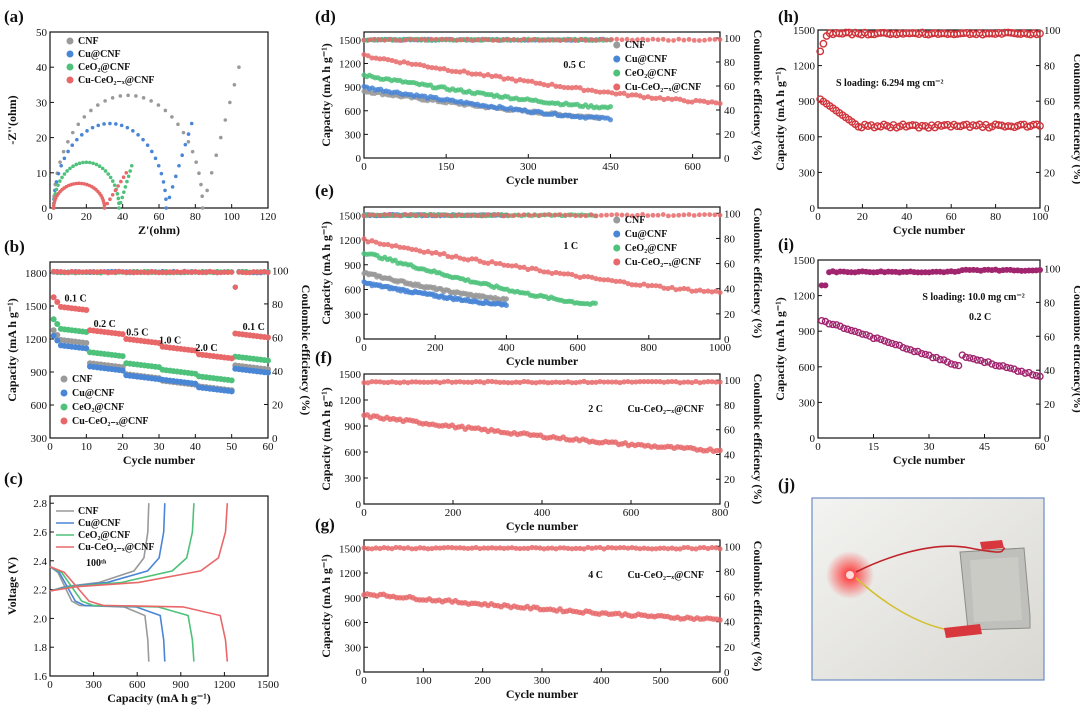  Describe the element at coordinates (40, 504) in the screenshot. I see `y-tick-label: 2.8` at that location.